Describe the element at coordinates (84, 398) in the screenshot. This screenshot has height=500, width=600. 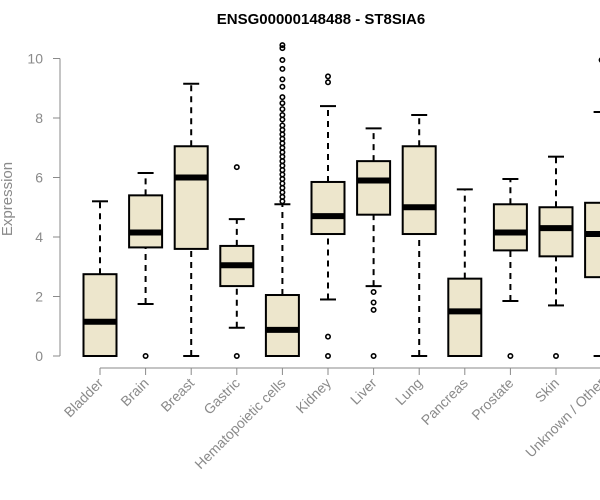
I see `x-tick-label: Bladder` at that location.